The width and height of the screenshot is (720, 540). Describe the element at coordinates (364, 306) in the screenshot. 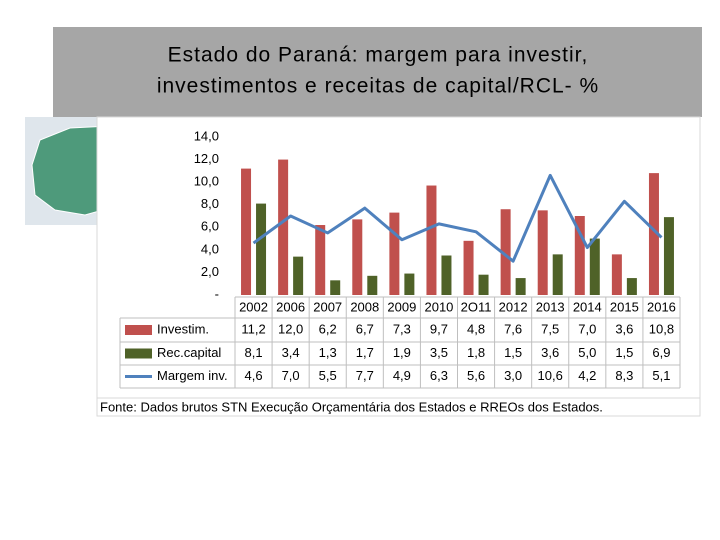

I see `x-tick-label: 2008` at that location.